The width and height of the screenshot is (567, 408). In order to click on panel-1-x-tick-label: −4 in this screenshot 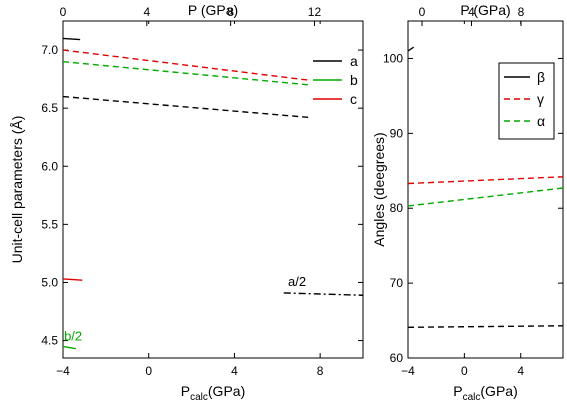, I will do `click(63, 371)`.